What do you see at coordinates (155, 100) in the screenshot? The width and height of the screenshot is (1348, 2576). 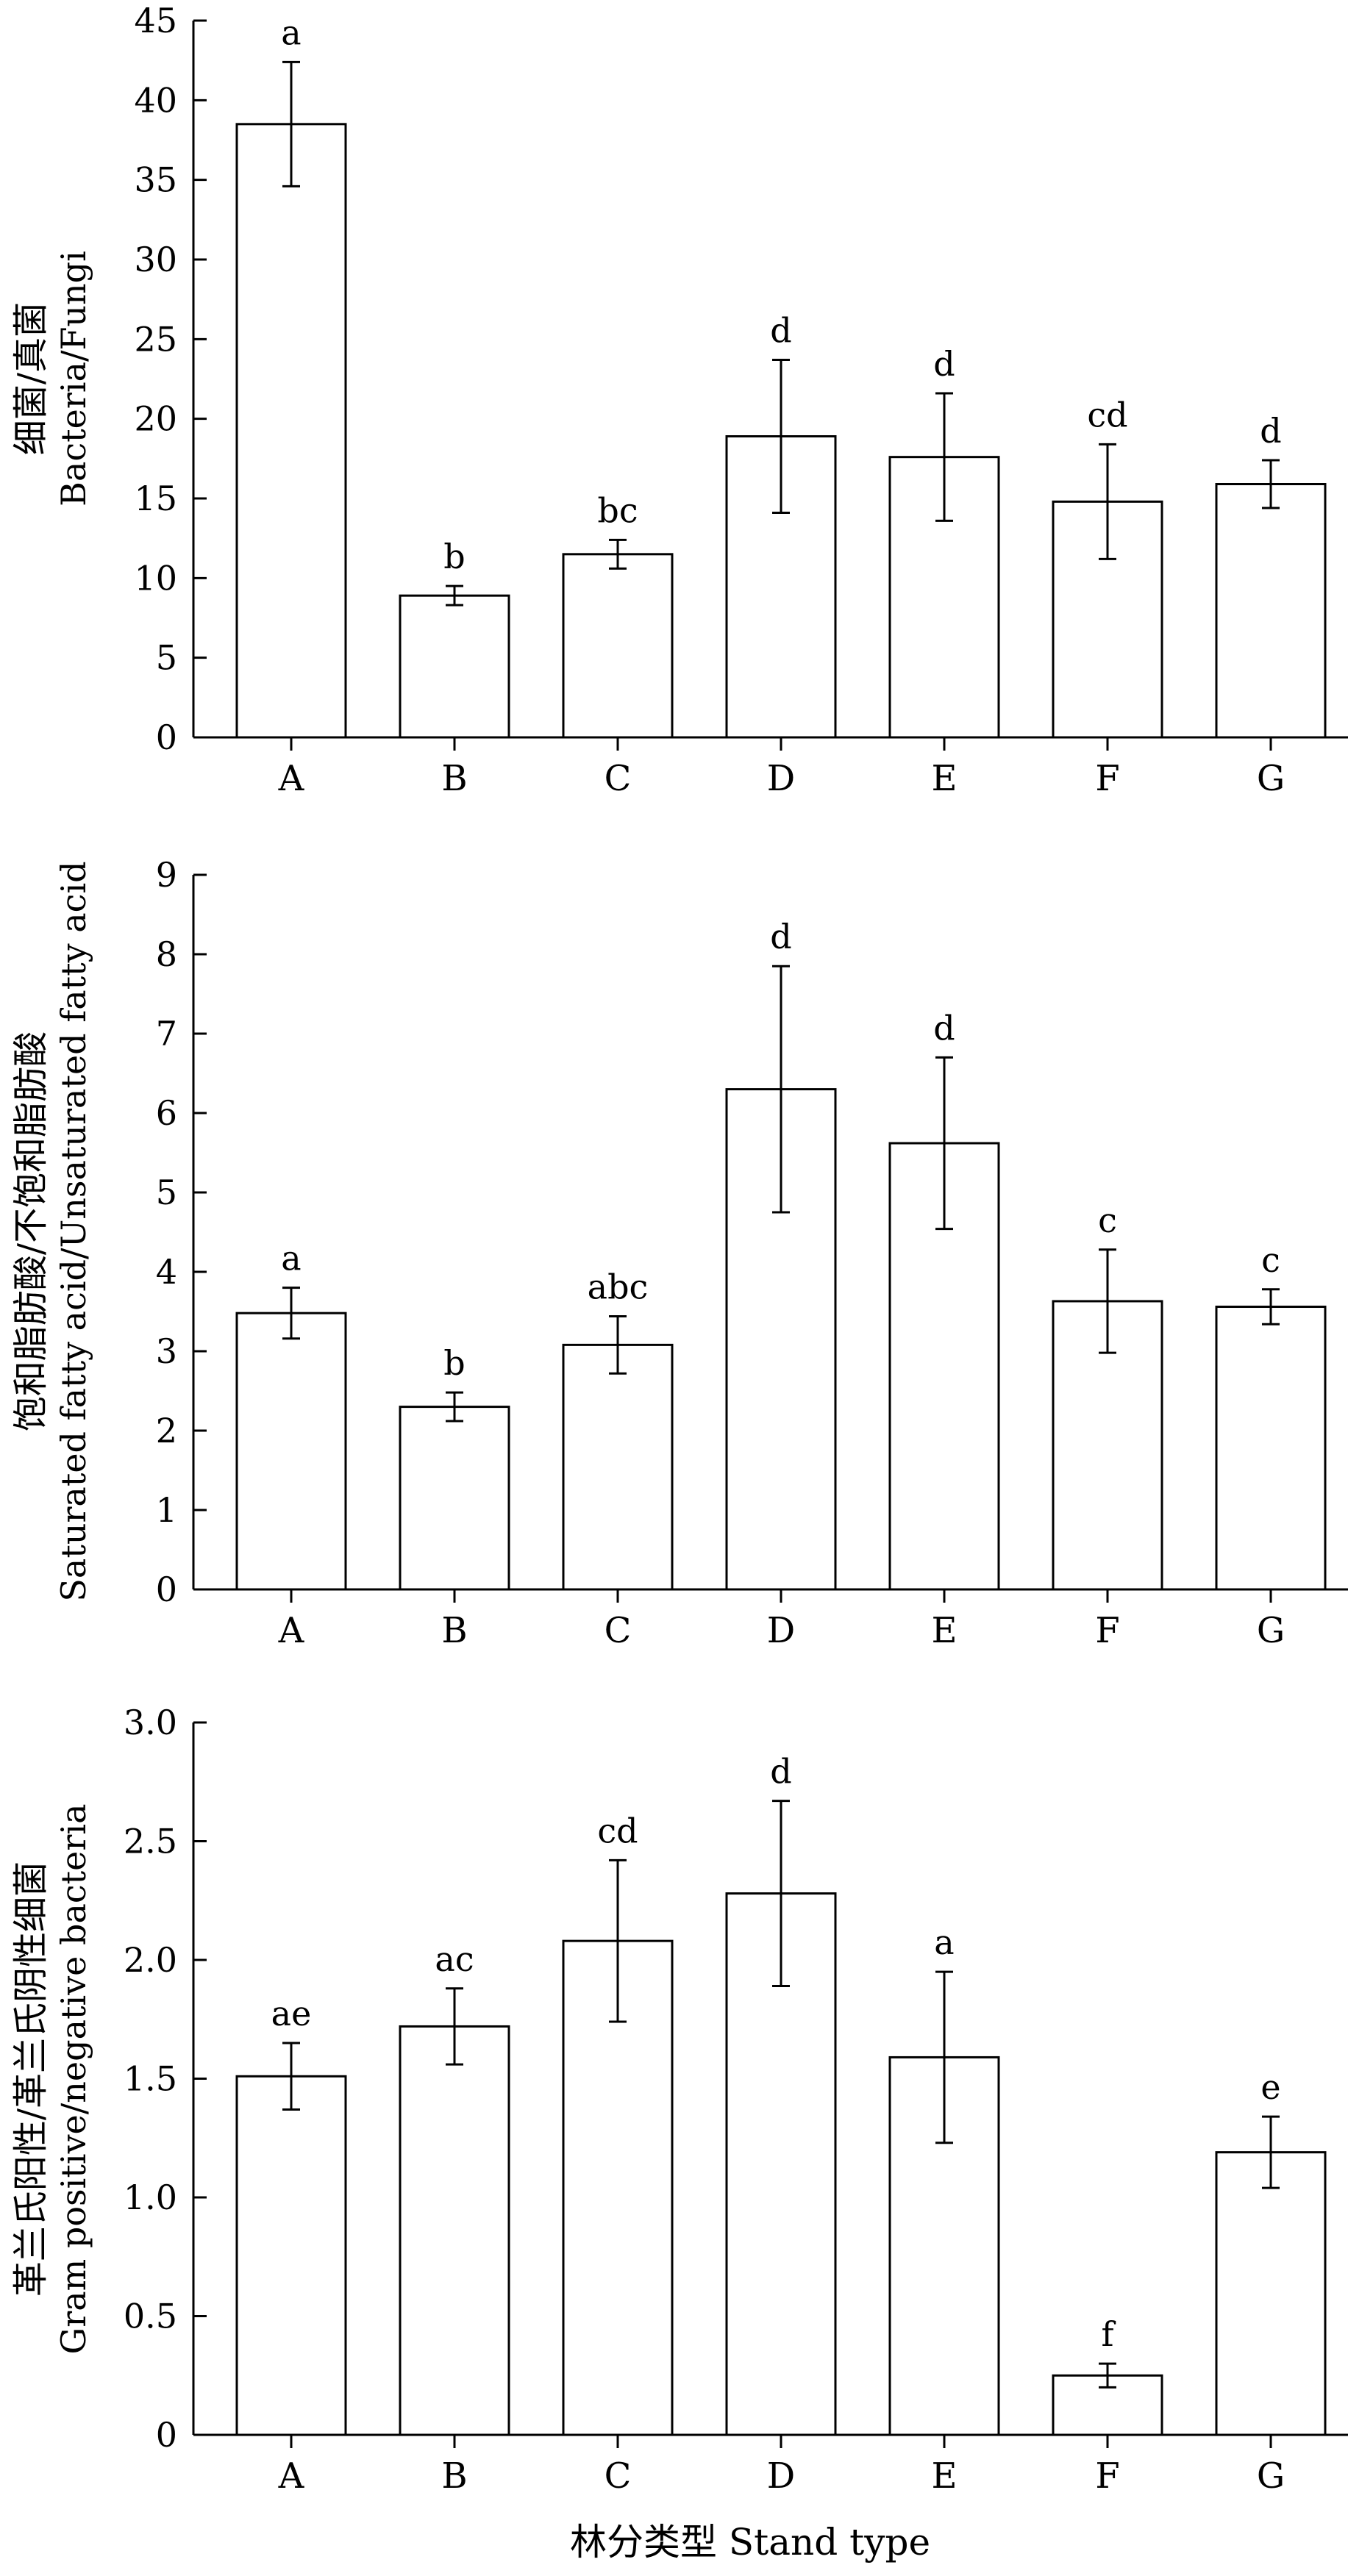 I see `y-tick-label: 40` at bounding box center [155, 100].